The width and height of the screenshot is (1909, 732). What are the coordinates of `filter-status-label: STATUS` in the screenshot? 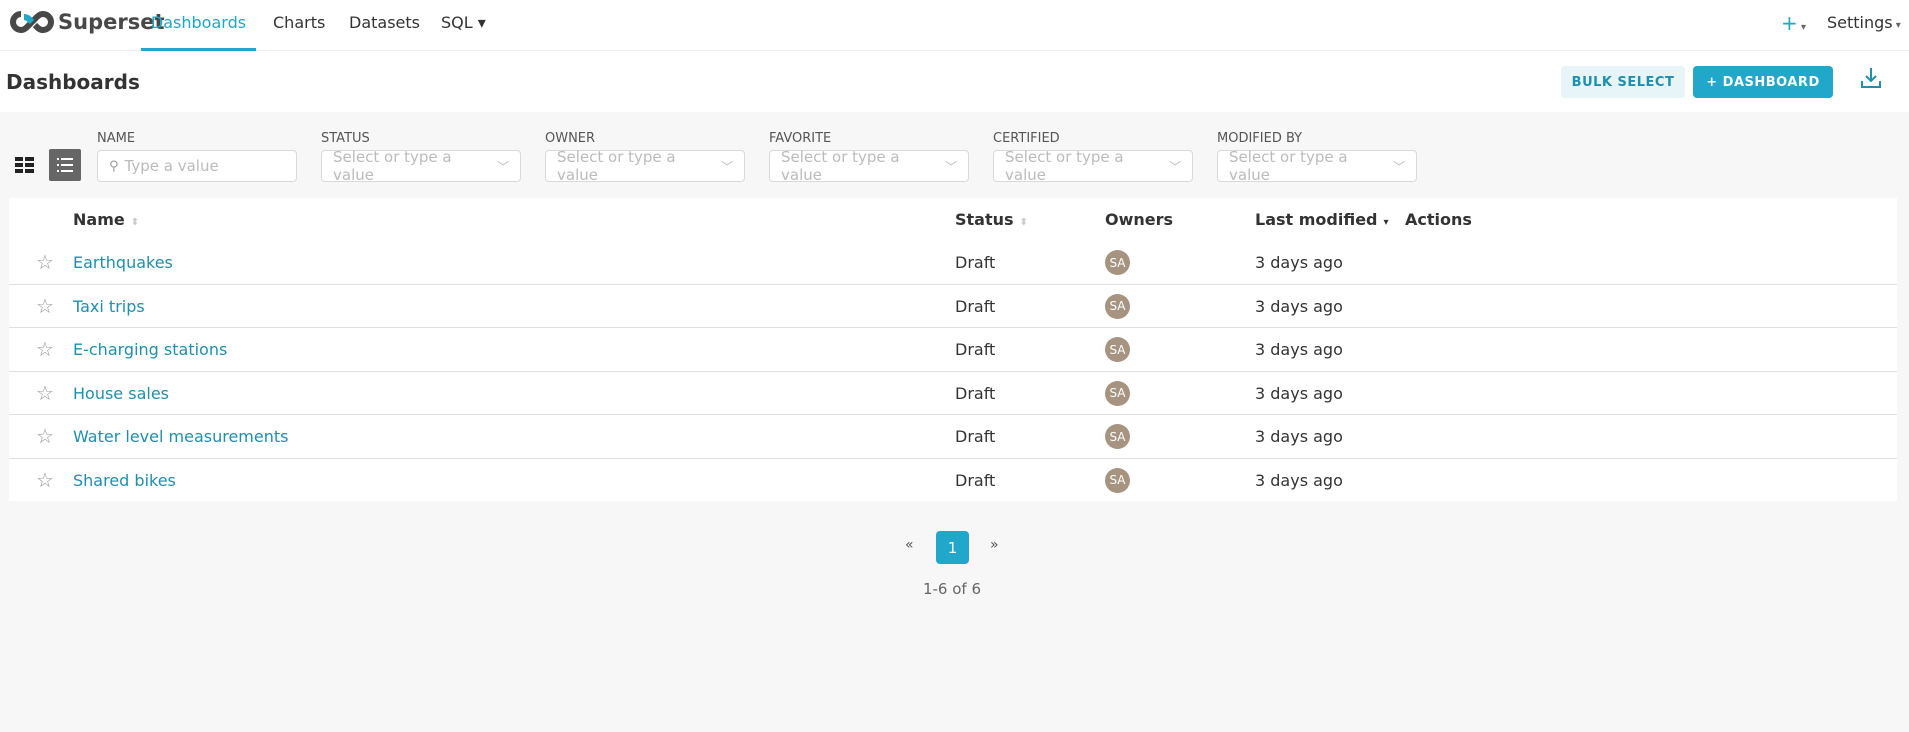 It's located at (345, 138).